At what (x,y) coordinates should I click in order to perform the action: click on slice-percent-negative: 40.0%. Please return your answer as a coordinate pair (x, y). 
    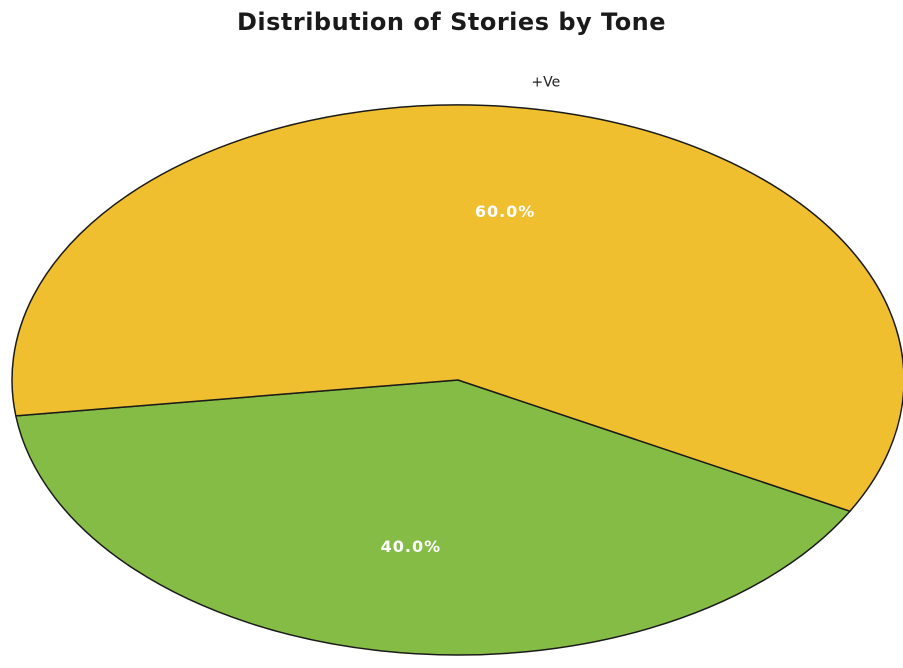
    Looking at the image, I should click on (411, 546).